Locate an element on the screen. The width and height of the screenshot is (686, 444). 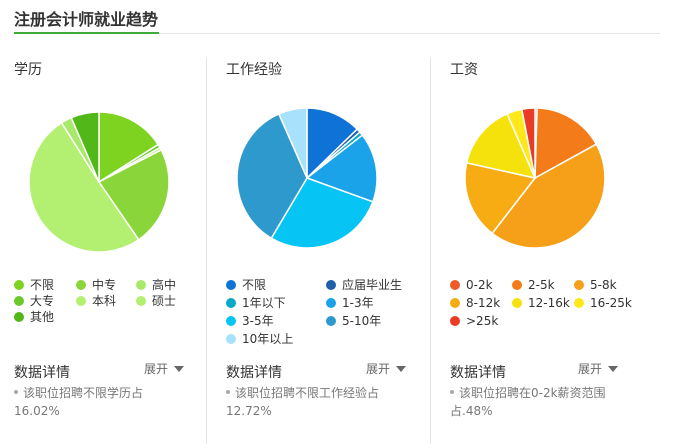
salary-expand-button: 展开 is located at coordinates (598, 368).